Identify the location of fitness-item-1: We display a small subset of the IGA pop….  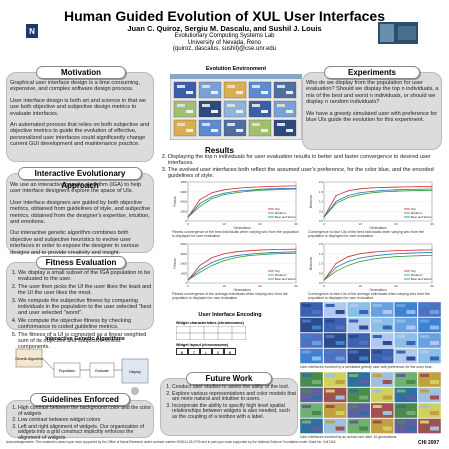
(85, 276).